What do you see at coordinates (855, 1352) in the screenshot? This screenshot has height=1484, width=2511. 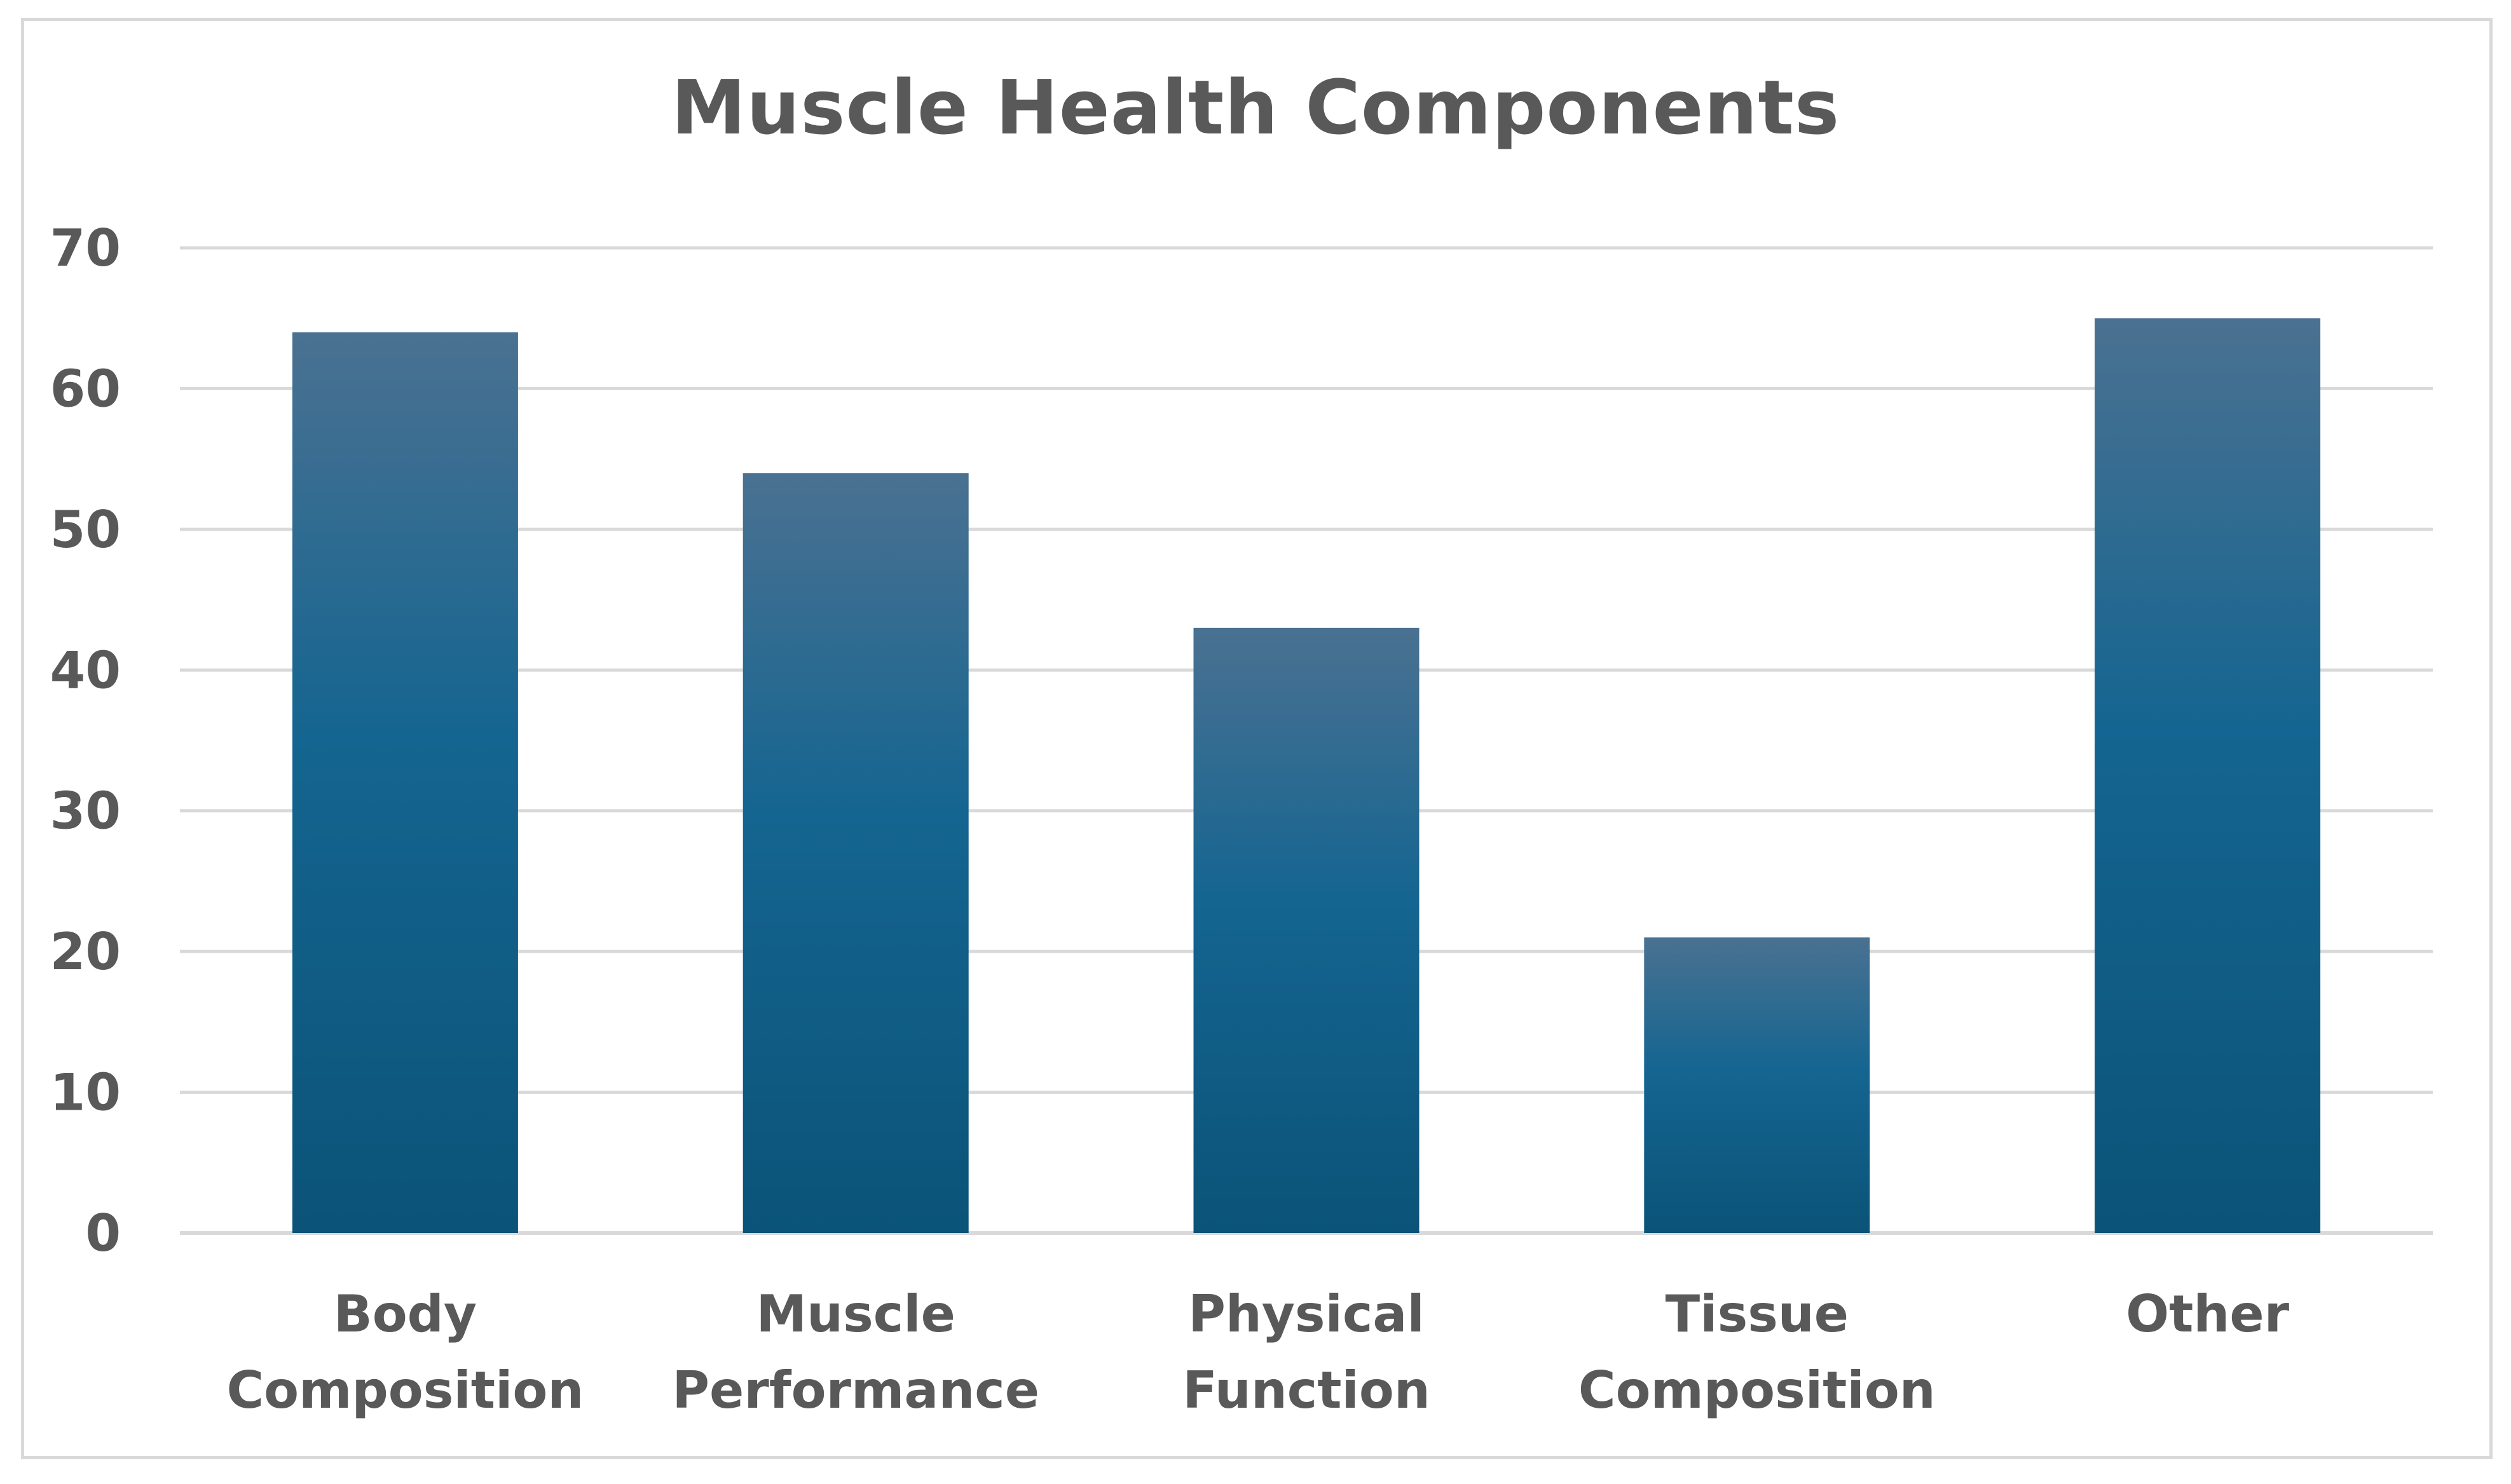 I see `x-category-label: Muscle Performance` at bounding box center [855, 1352].